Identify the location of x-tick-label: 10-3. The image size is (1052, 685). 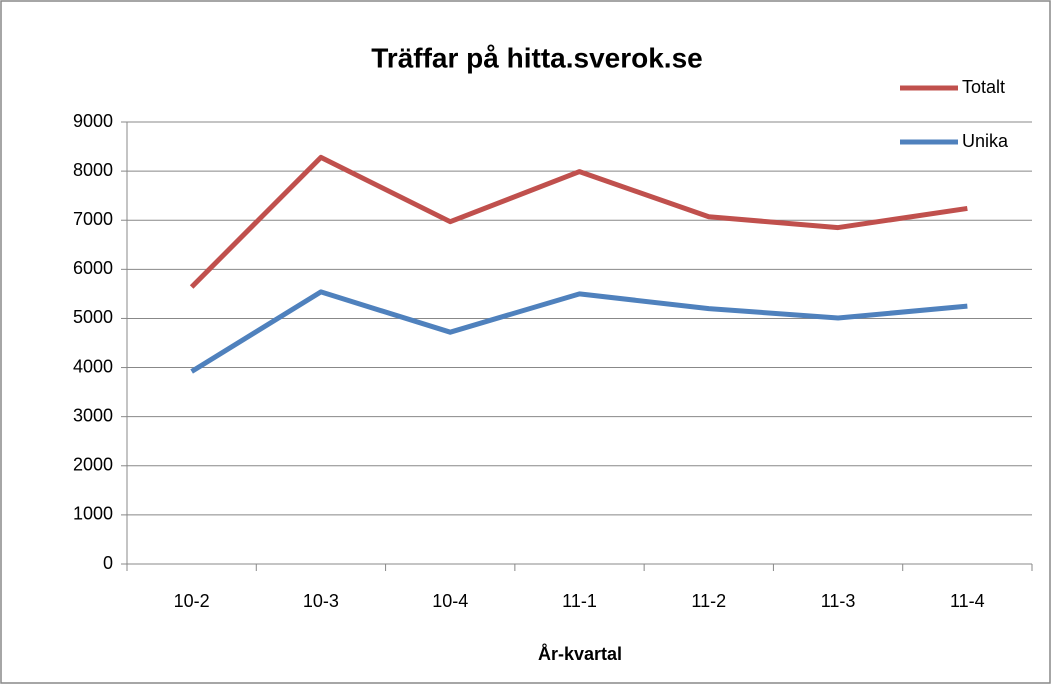
(321, 601).